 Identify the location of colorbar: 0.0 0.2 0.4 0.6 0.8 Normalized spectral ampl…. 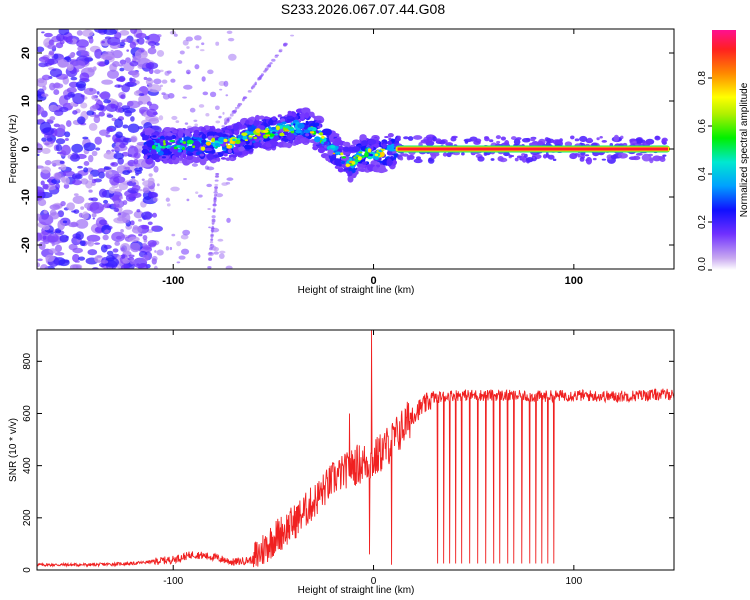
(723, 150).